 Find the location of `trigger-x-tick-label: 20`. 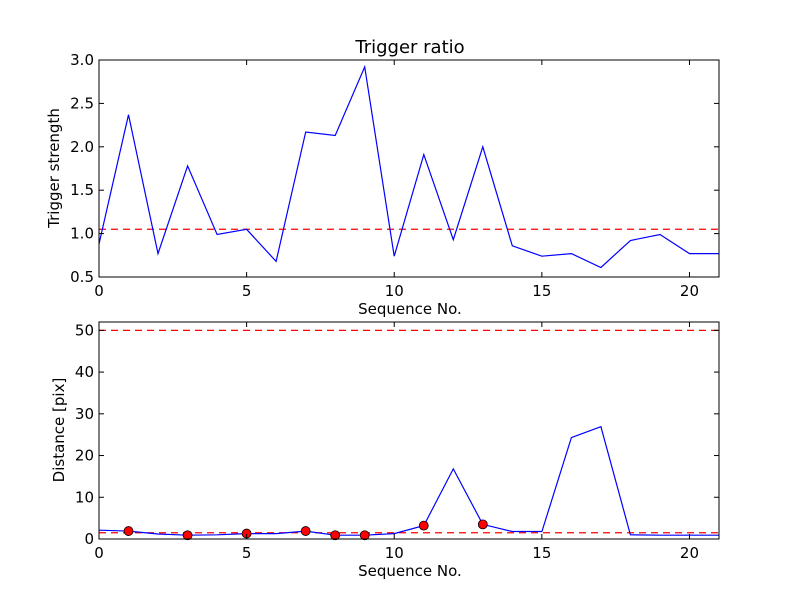

trigger-x-tick-label: 20 is located at coordinates (689, 291).